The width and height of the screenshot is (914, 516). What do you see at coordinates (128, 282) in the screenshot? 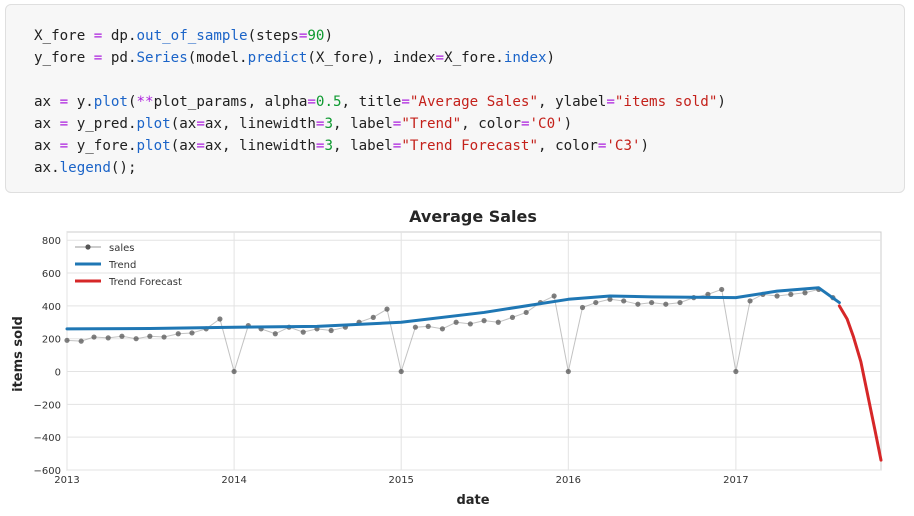
I see `legend-item: Trend Forecast` at bounding box center [128, 282].